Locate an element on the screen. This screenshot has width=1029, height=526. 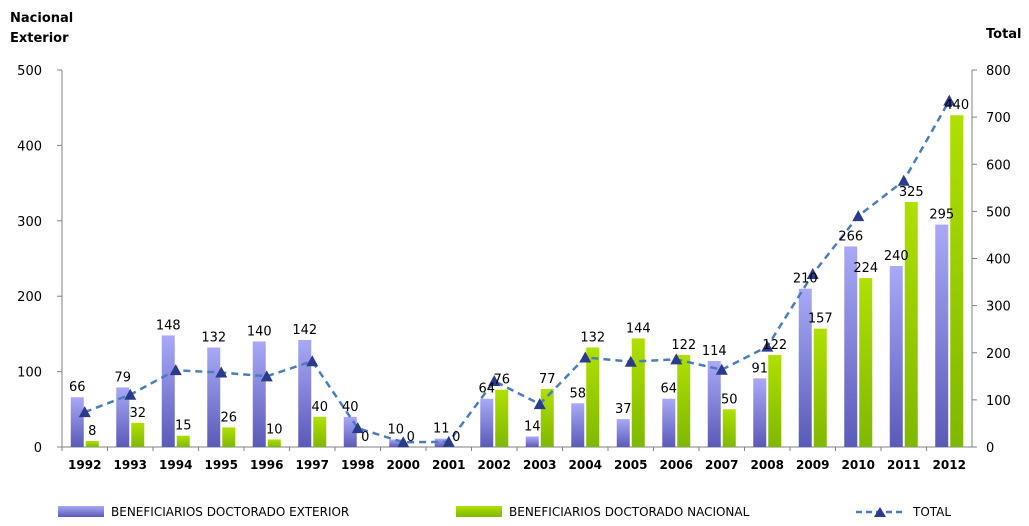
data-label-nacional: 77 is located at coordinates (547, 379).